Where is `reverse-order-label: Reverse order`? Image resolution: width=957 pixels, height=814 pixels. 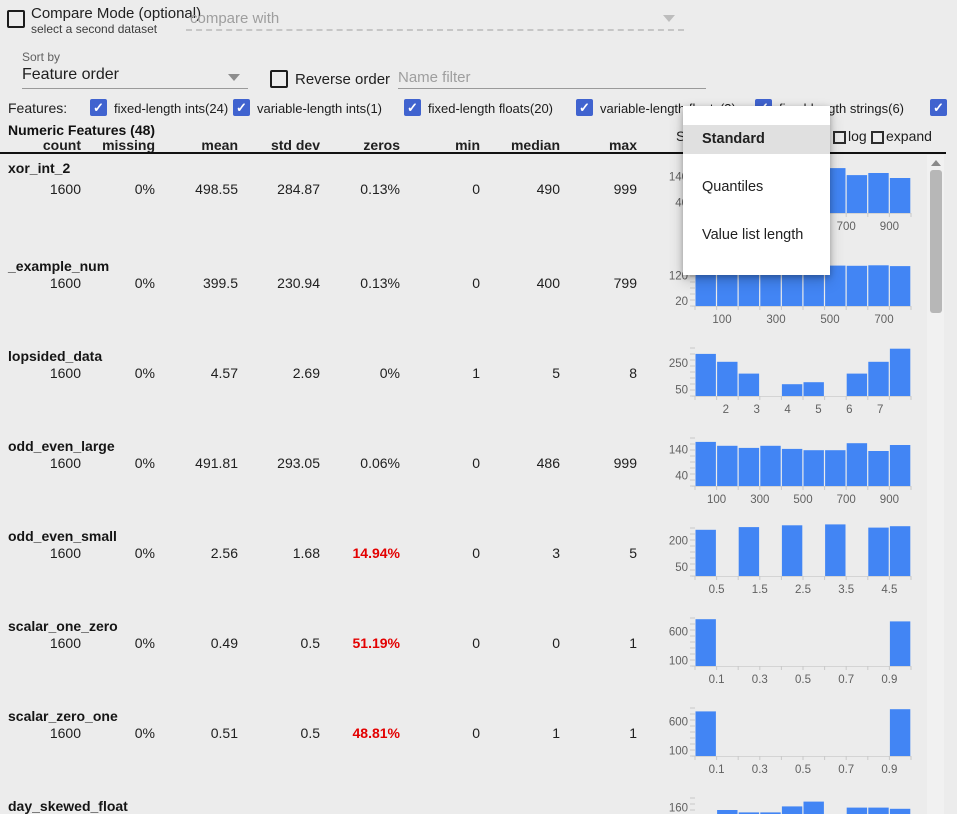
reverse-order-label: Reverse order is located at coordinates (343, 79).